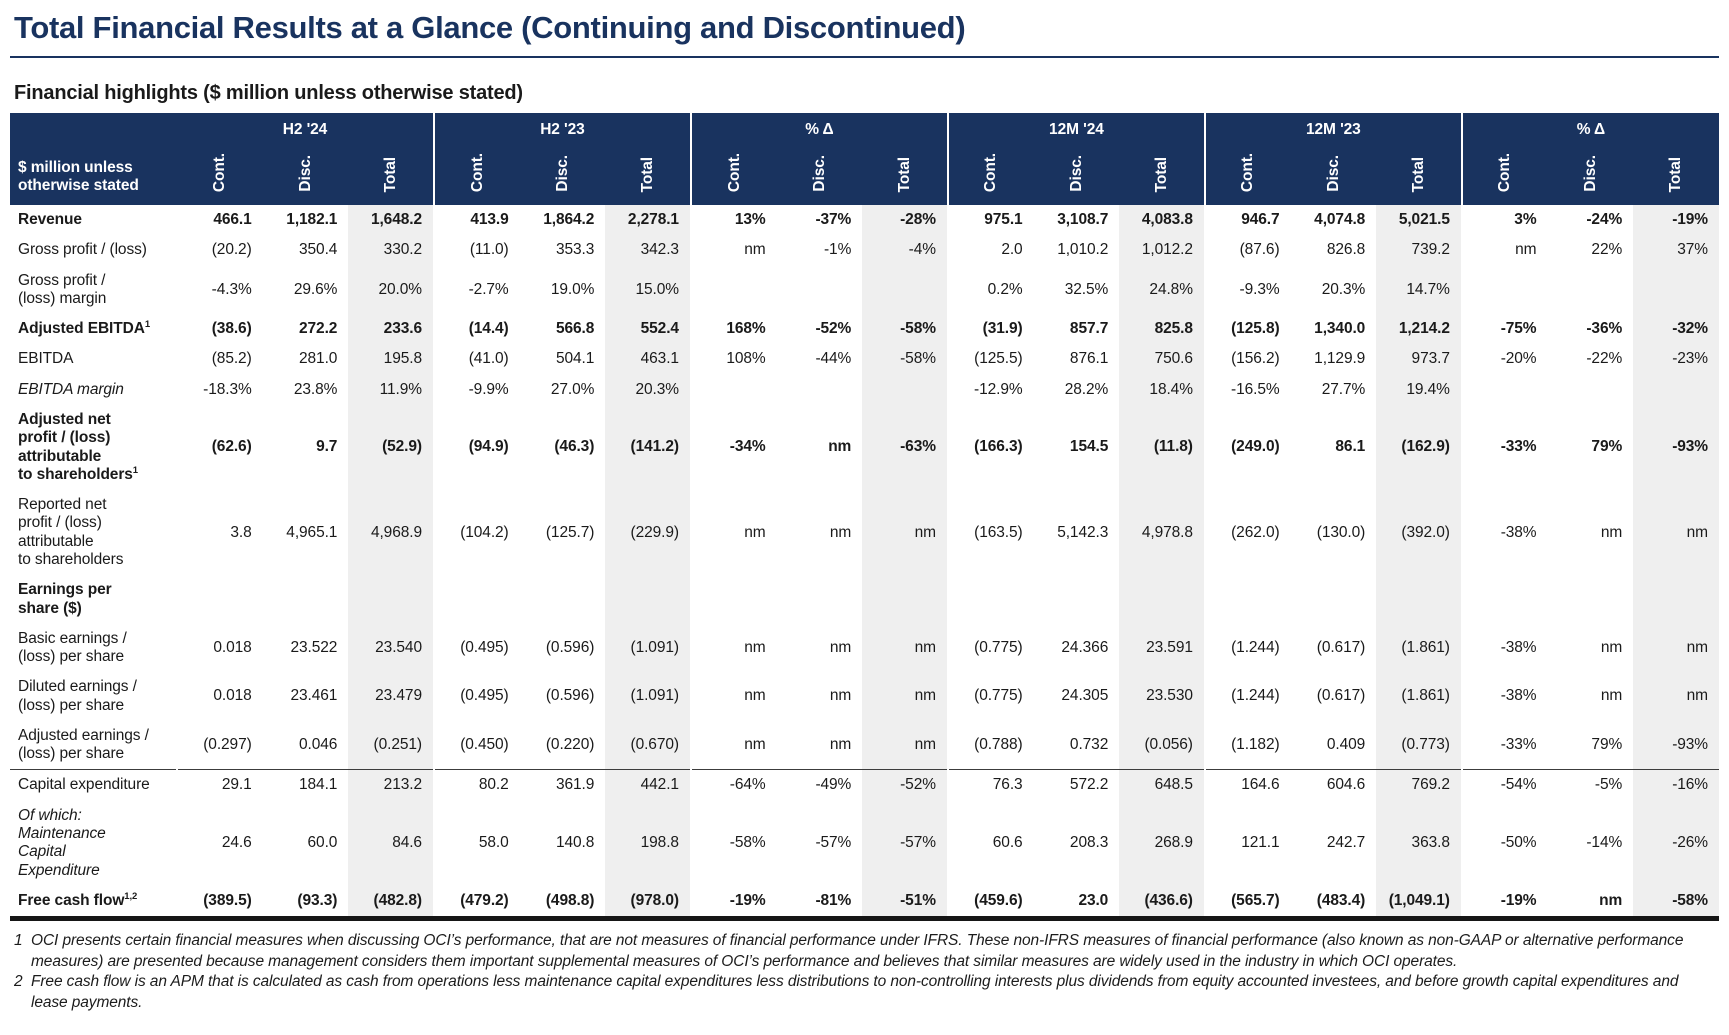  I want to click on value-cell: -20%, so click(1504, 359).